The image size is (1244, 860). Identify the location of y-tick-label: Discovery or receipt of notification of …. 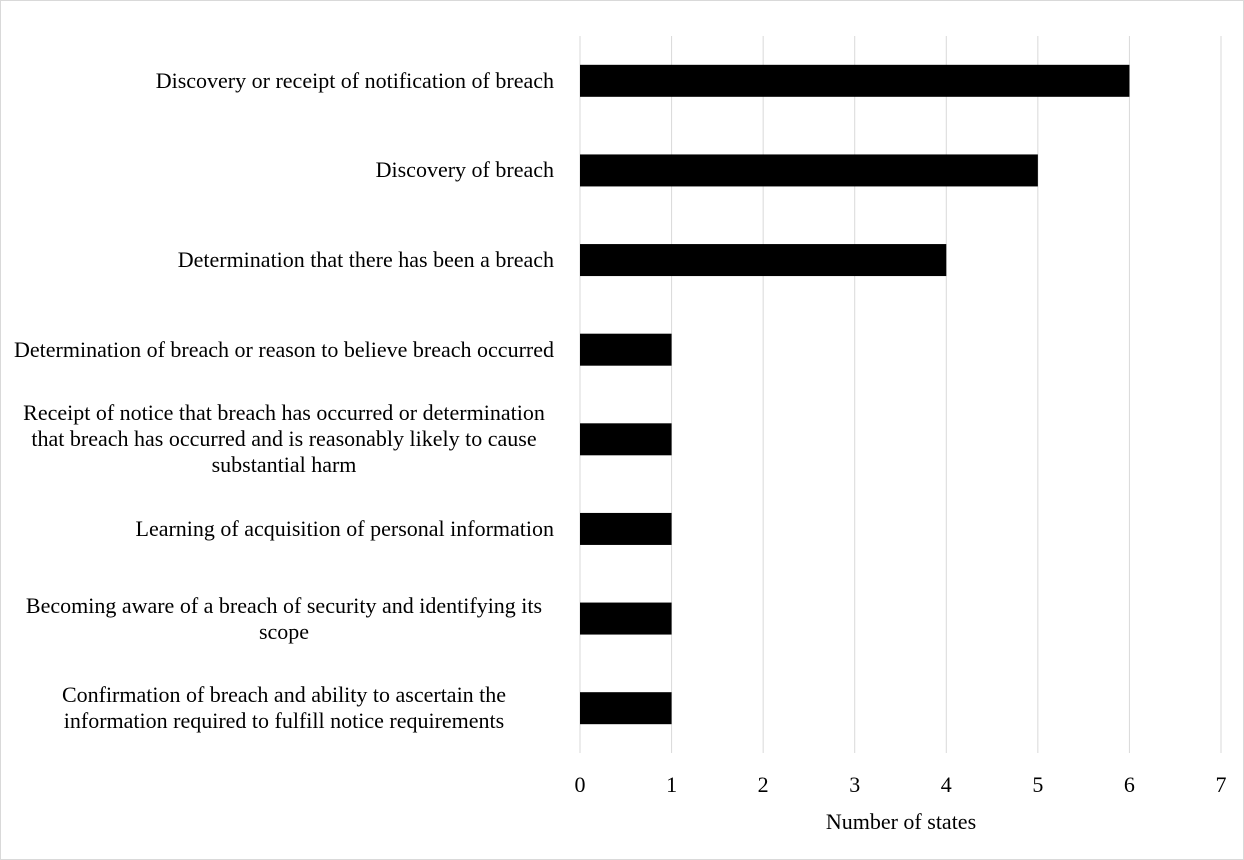
(354, 80).